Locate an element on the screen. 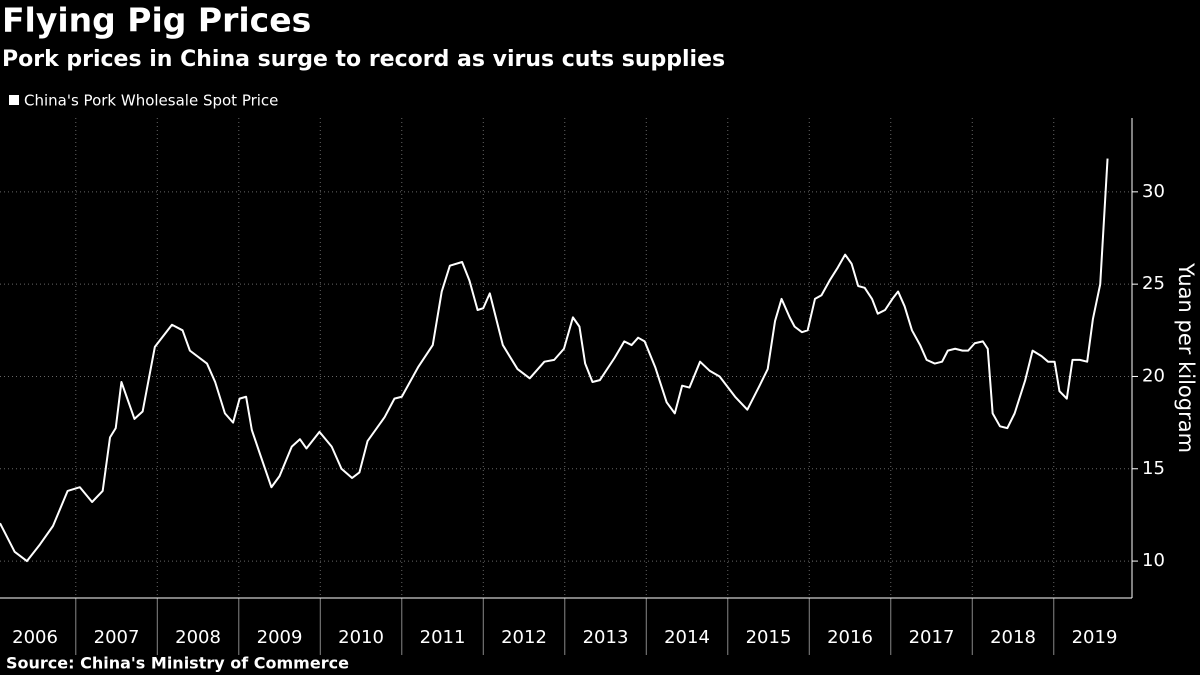 The image size is (1200, 675). y-tick-label: 15 is located at coordinates (1153, 468).